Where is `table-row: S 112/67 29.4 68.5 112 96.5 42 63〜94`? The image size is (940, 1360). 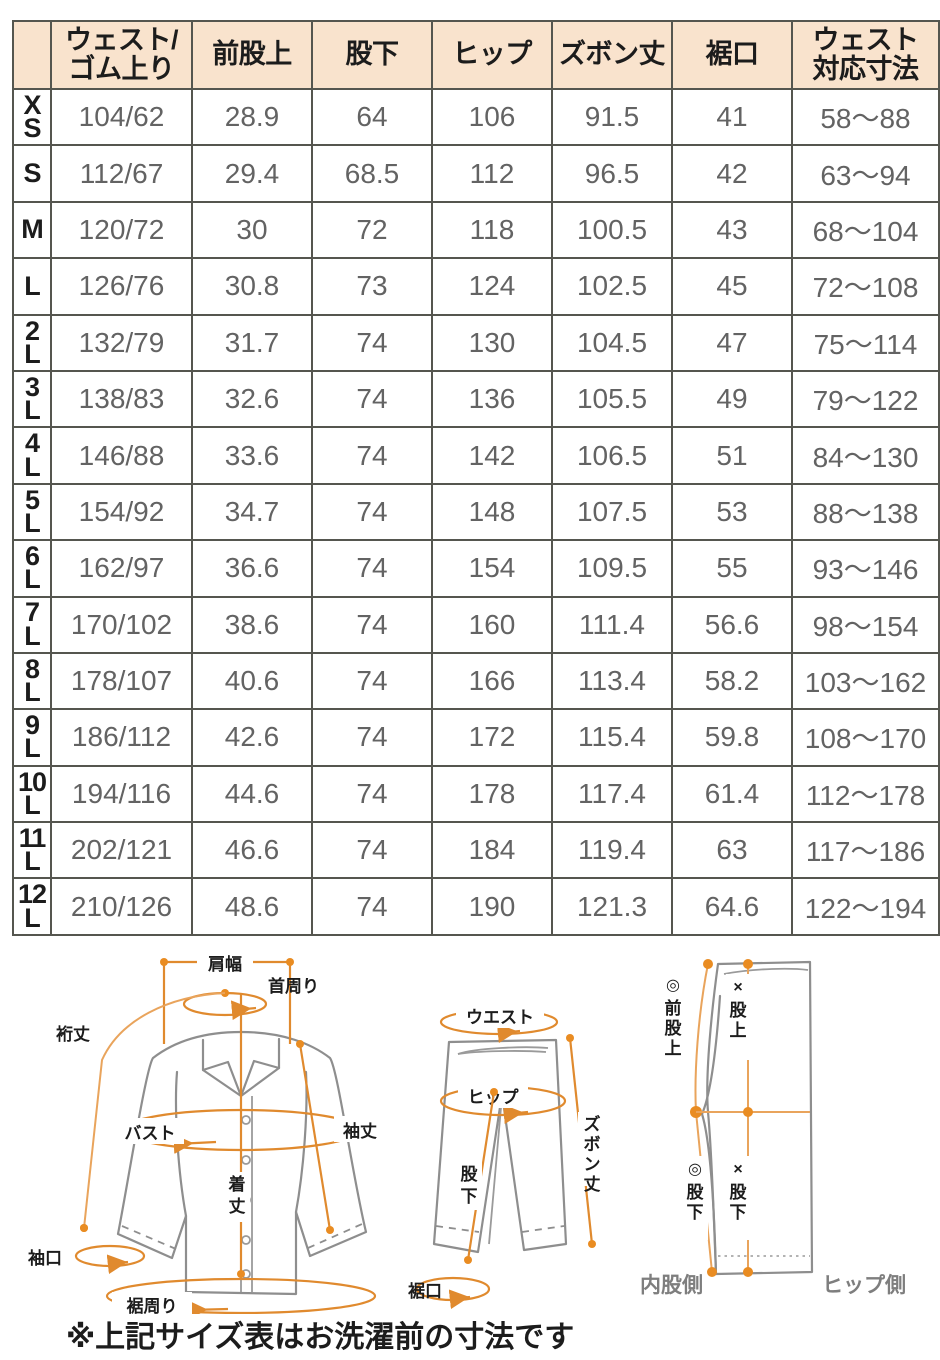
table-row: S 112/67 29.4 68.5 112 96.5 42 63〜94 is located at coordinates (476, 173).